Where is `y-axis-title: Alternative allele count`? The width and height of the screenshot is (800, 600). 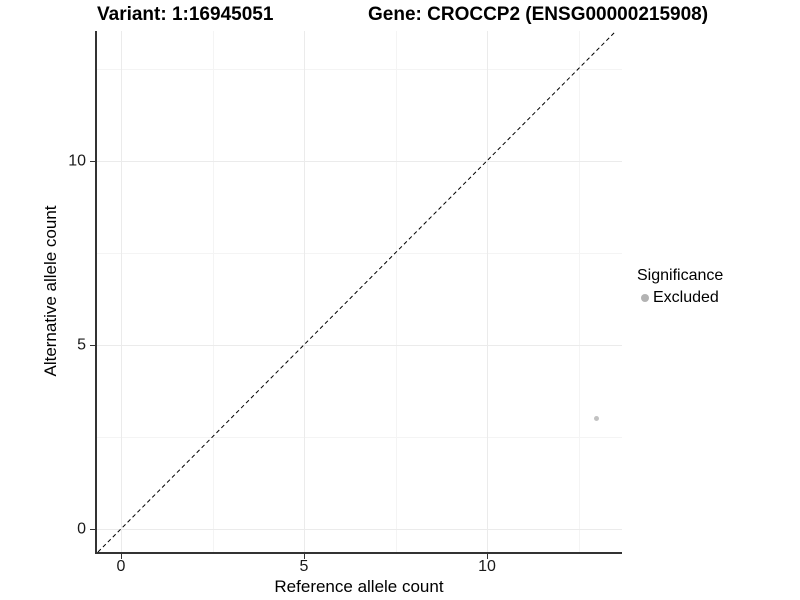 y-axis-title: Alternative allele count is located at coordinates (50, 291).